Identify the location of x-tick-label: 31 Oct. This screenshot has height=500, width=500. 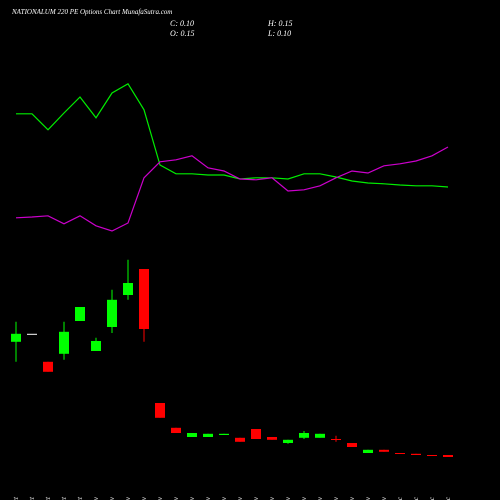
(80, 498).